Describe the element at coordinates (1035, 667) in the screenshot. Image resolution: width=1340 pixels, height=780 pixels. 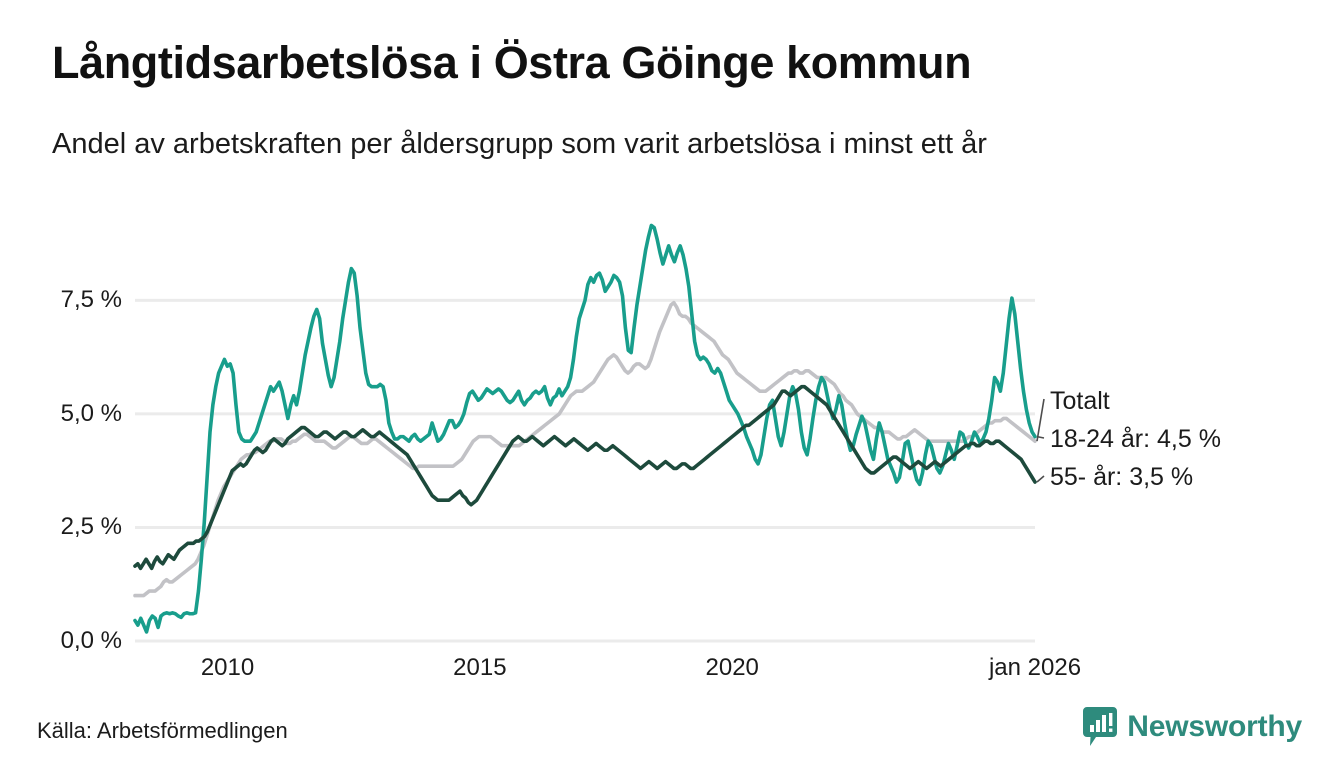
I see `x-tick-label: jan 2026` at that location.